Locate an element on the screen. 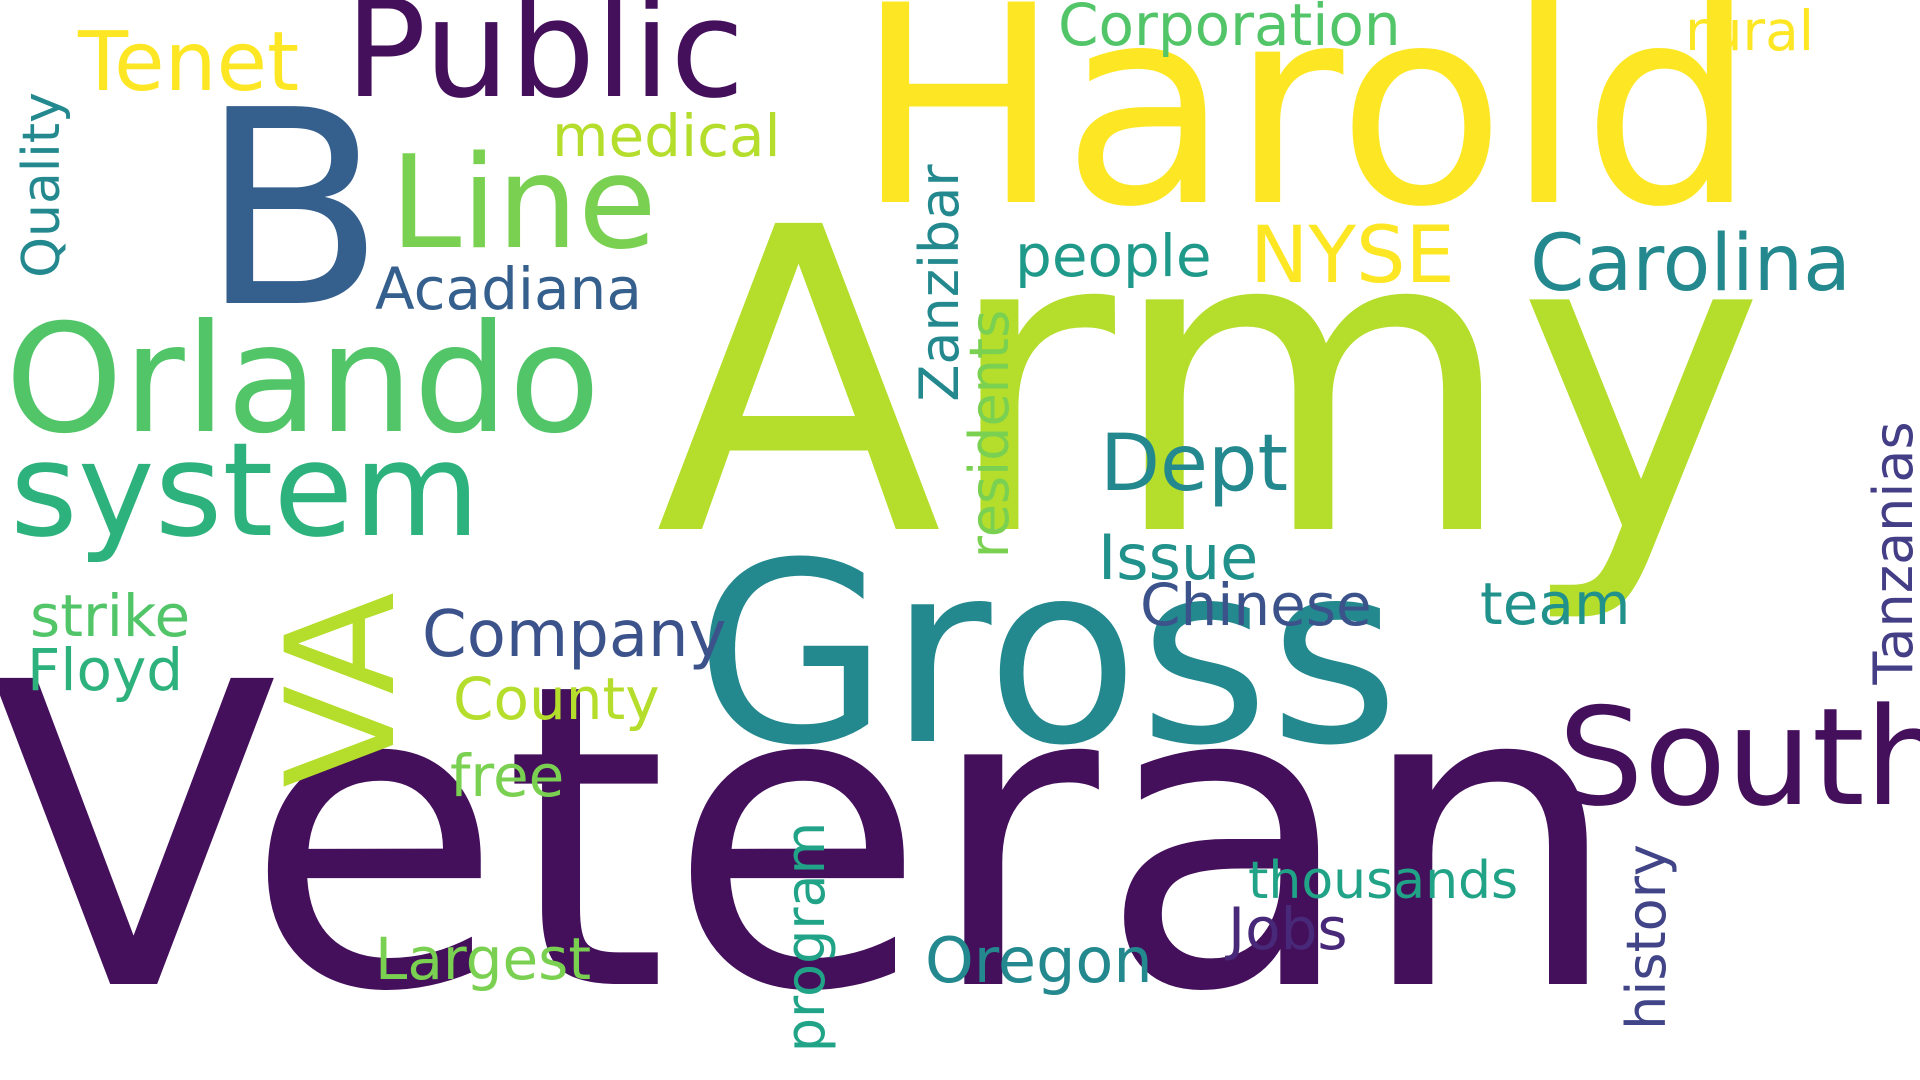  word-thousands: thousands is located at coordinates (1383, 881).